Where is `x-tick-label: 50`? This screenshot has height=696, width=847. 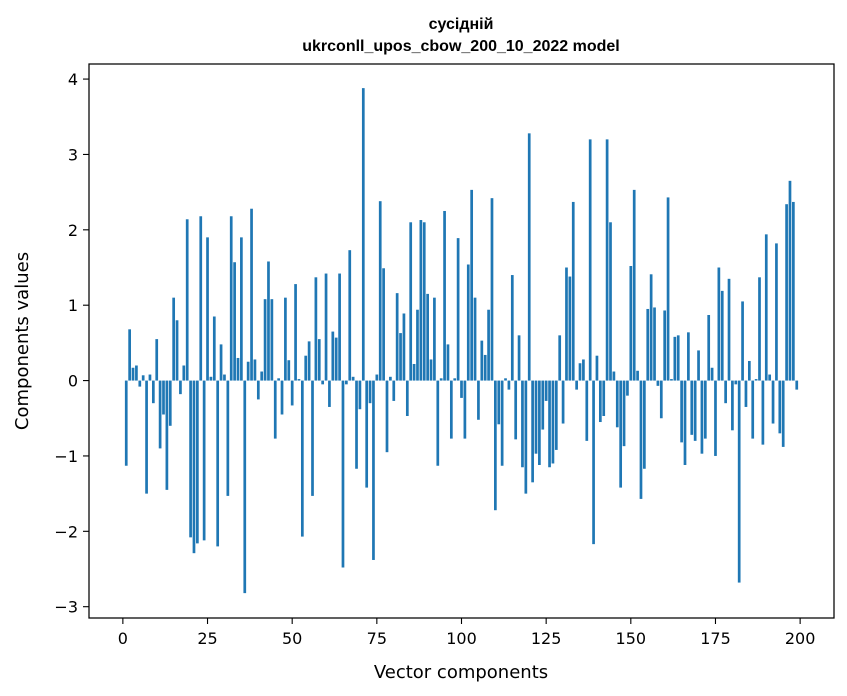
x-tick-label: 50 is located at coordinates (292, 638).